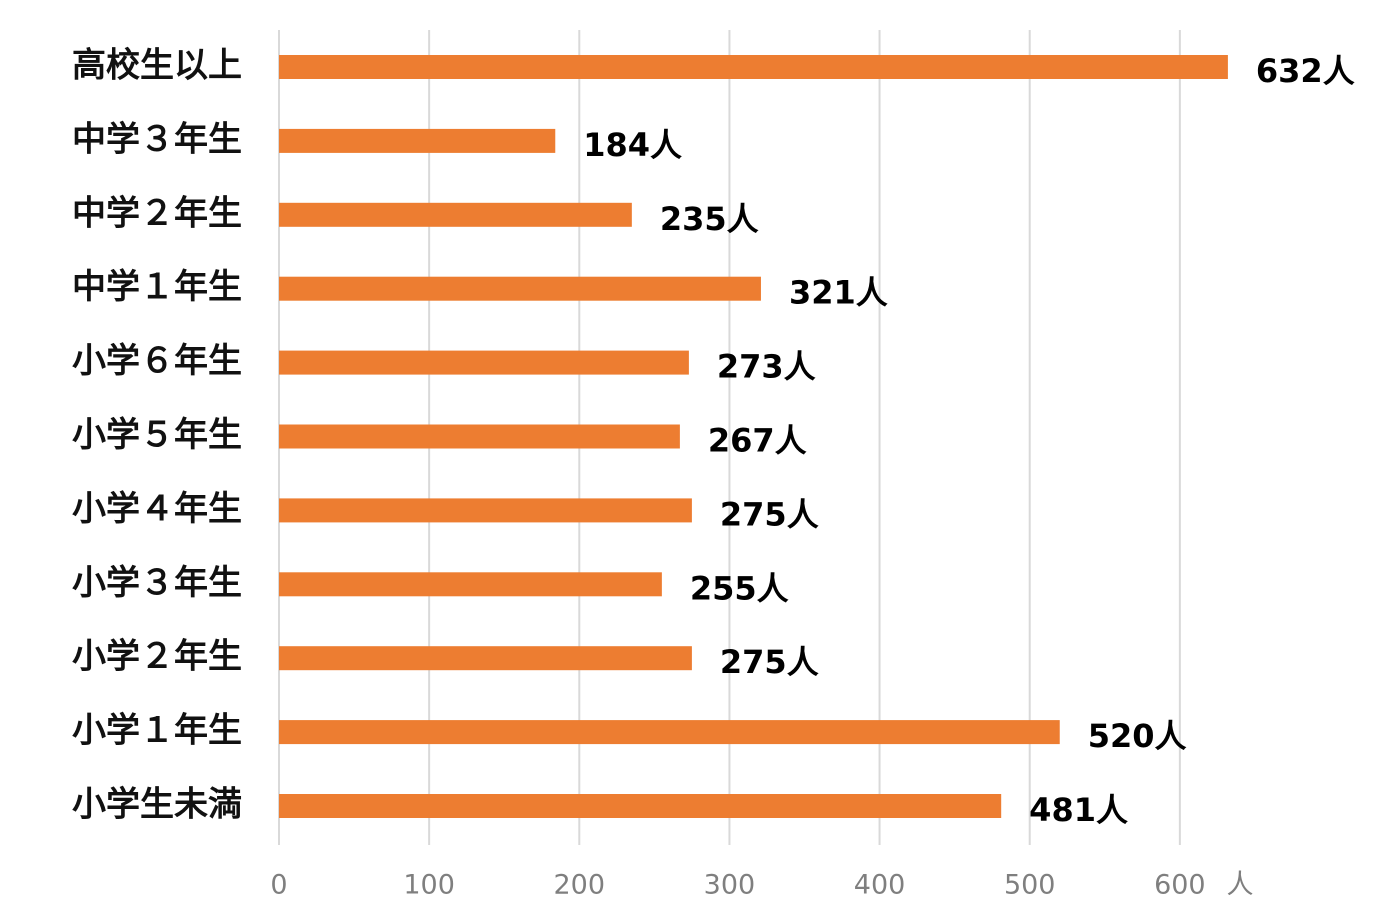  What do you see at coordinates (157, 287) in the screenshot?
I see `category-label: 中学１年生` at bounding box center [157, 287].